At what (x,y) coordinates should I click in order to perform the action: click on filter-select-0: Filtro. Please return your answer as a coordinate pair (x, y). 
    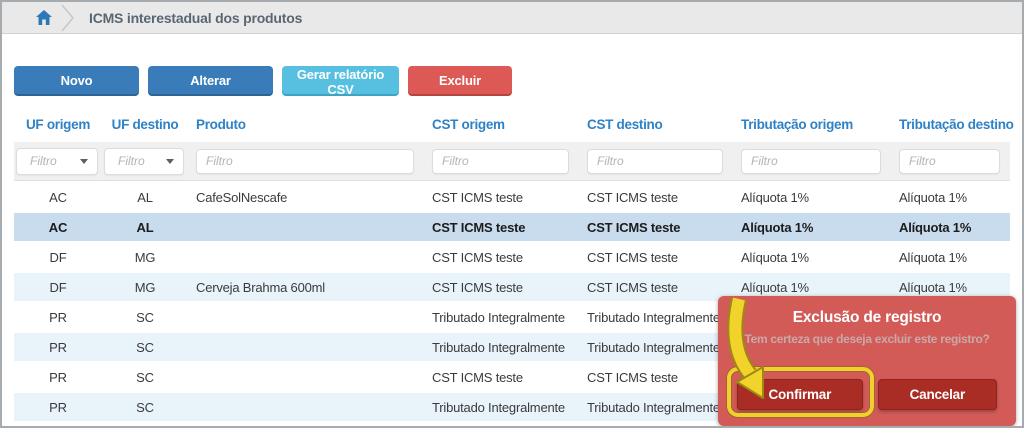
    Looking at the image, I should click on (57, 161).